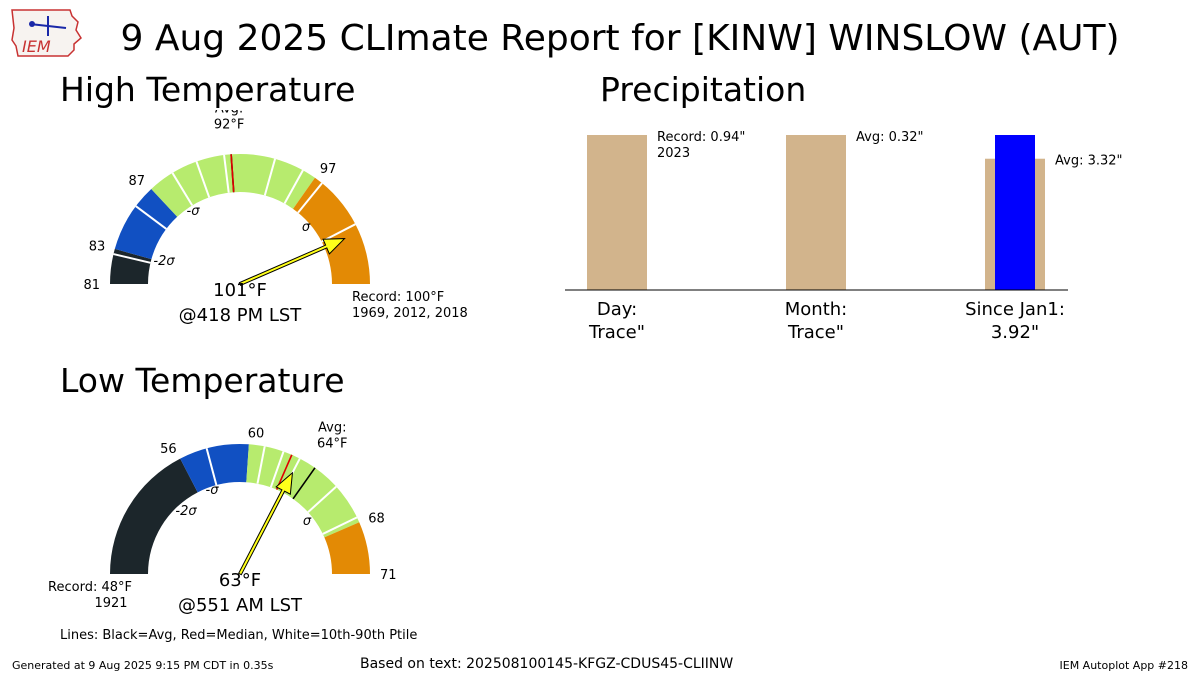 Image resolution: width=1200 pixels, height=675 pixels. Describe the element at coordinates (229, 124) in the screenshot. I see `avg-value-label: 92°F` at that location.